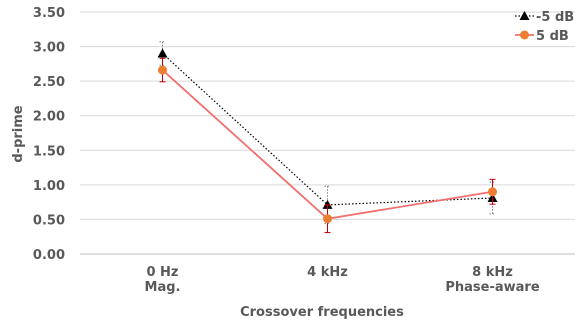 The image size is (581, 324). Describe the element at coordinates (322, 312) in the screenshot. I see `x-axis-title: Crossover frequencies` at that location.